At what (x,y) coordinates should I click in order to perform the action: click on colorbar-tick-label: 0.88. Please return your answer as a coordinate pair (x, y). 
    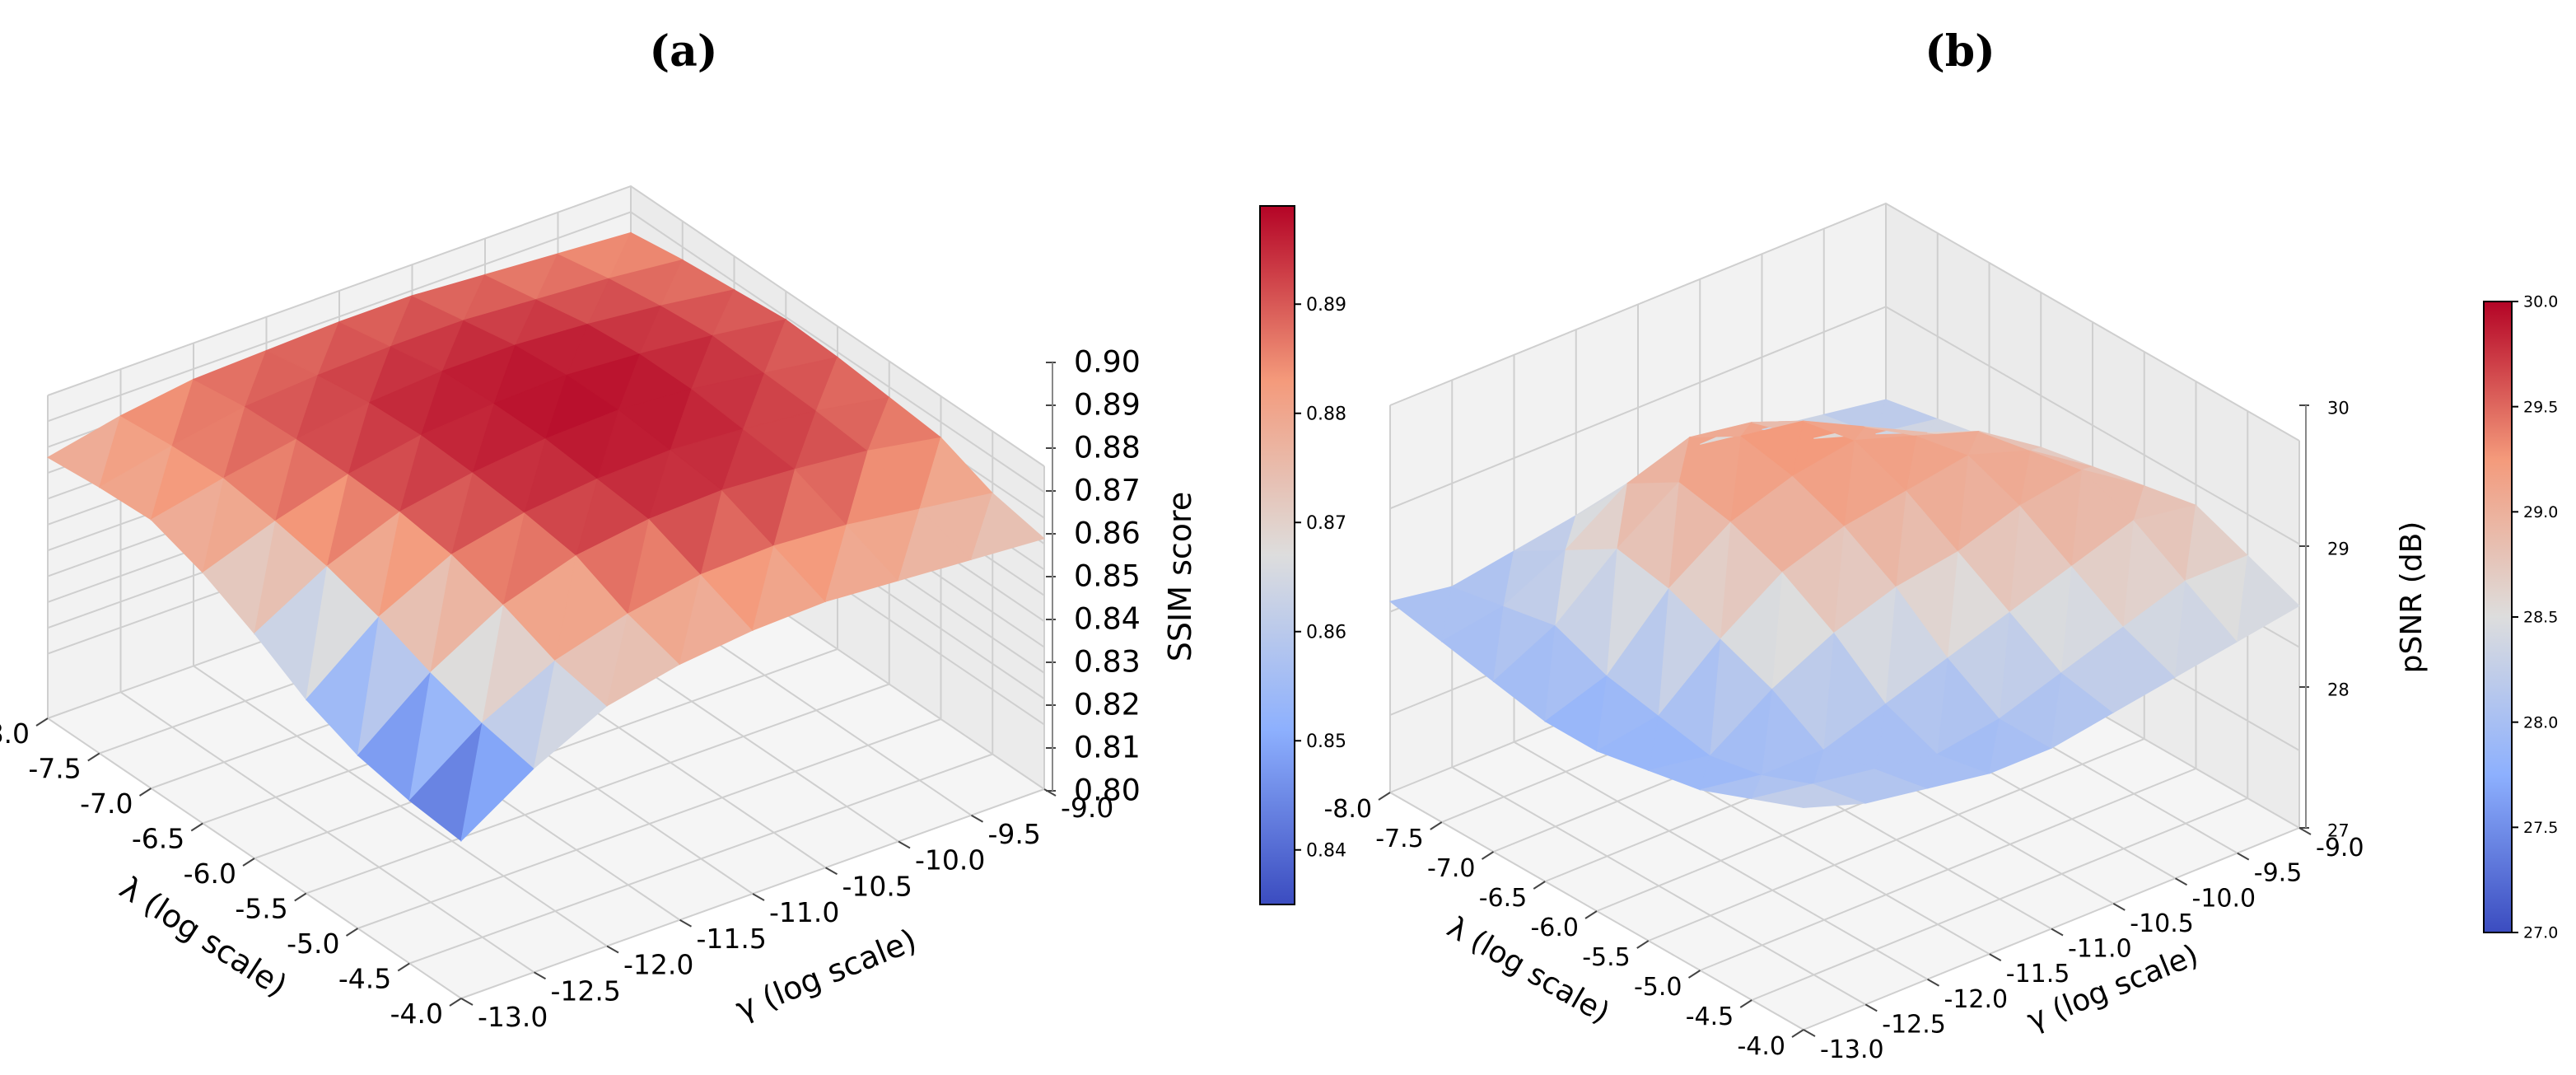
    Looking at the image, I should click on (1326, 414).